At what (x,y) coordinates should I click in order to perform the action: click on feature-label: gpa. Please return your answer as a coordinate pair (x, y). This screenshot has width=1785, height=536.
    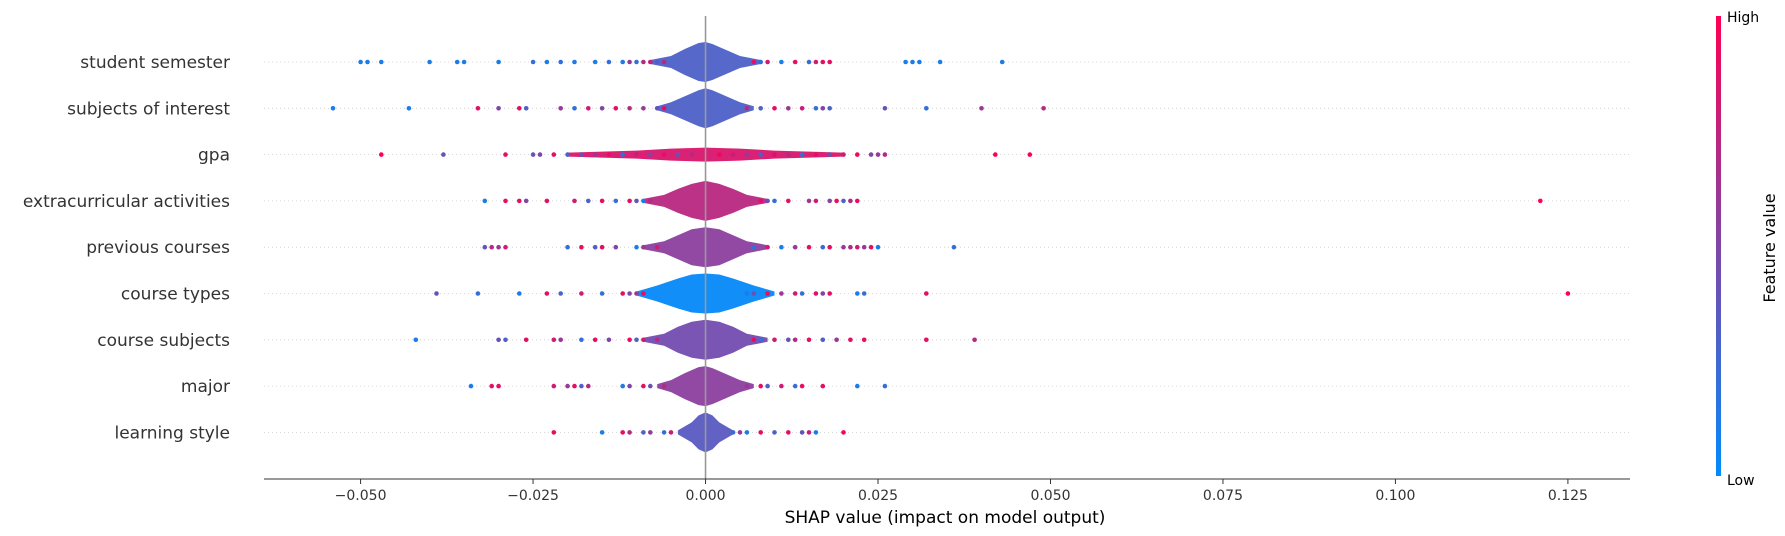
    Looking at the image, I should click on (214, 156).